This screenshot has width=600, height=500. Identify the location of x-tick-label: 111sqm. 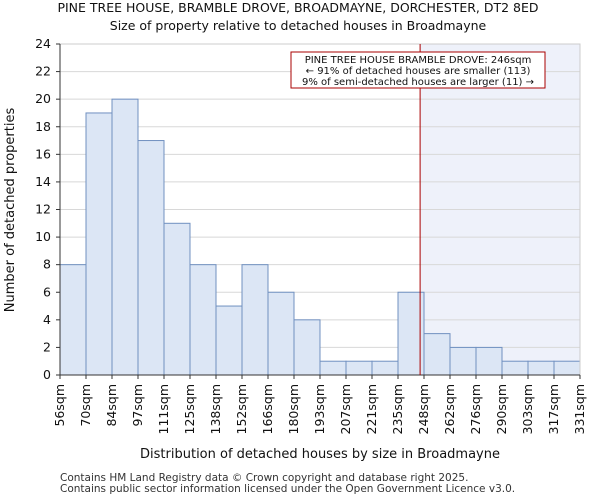
(163, 409).